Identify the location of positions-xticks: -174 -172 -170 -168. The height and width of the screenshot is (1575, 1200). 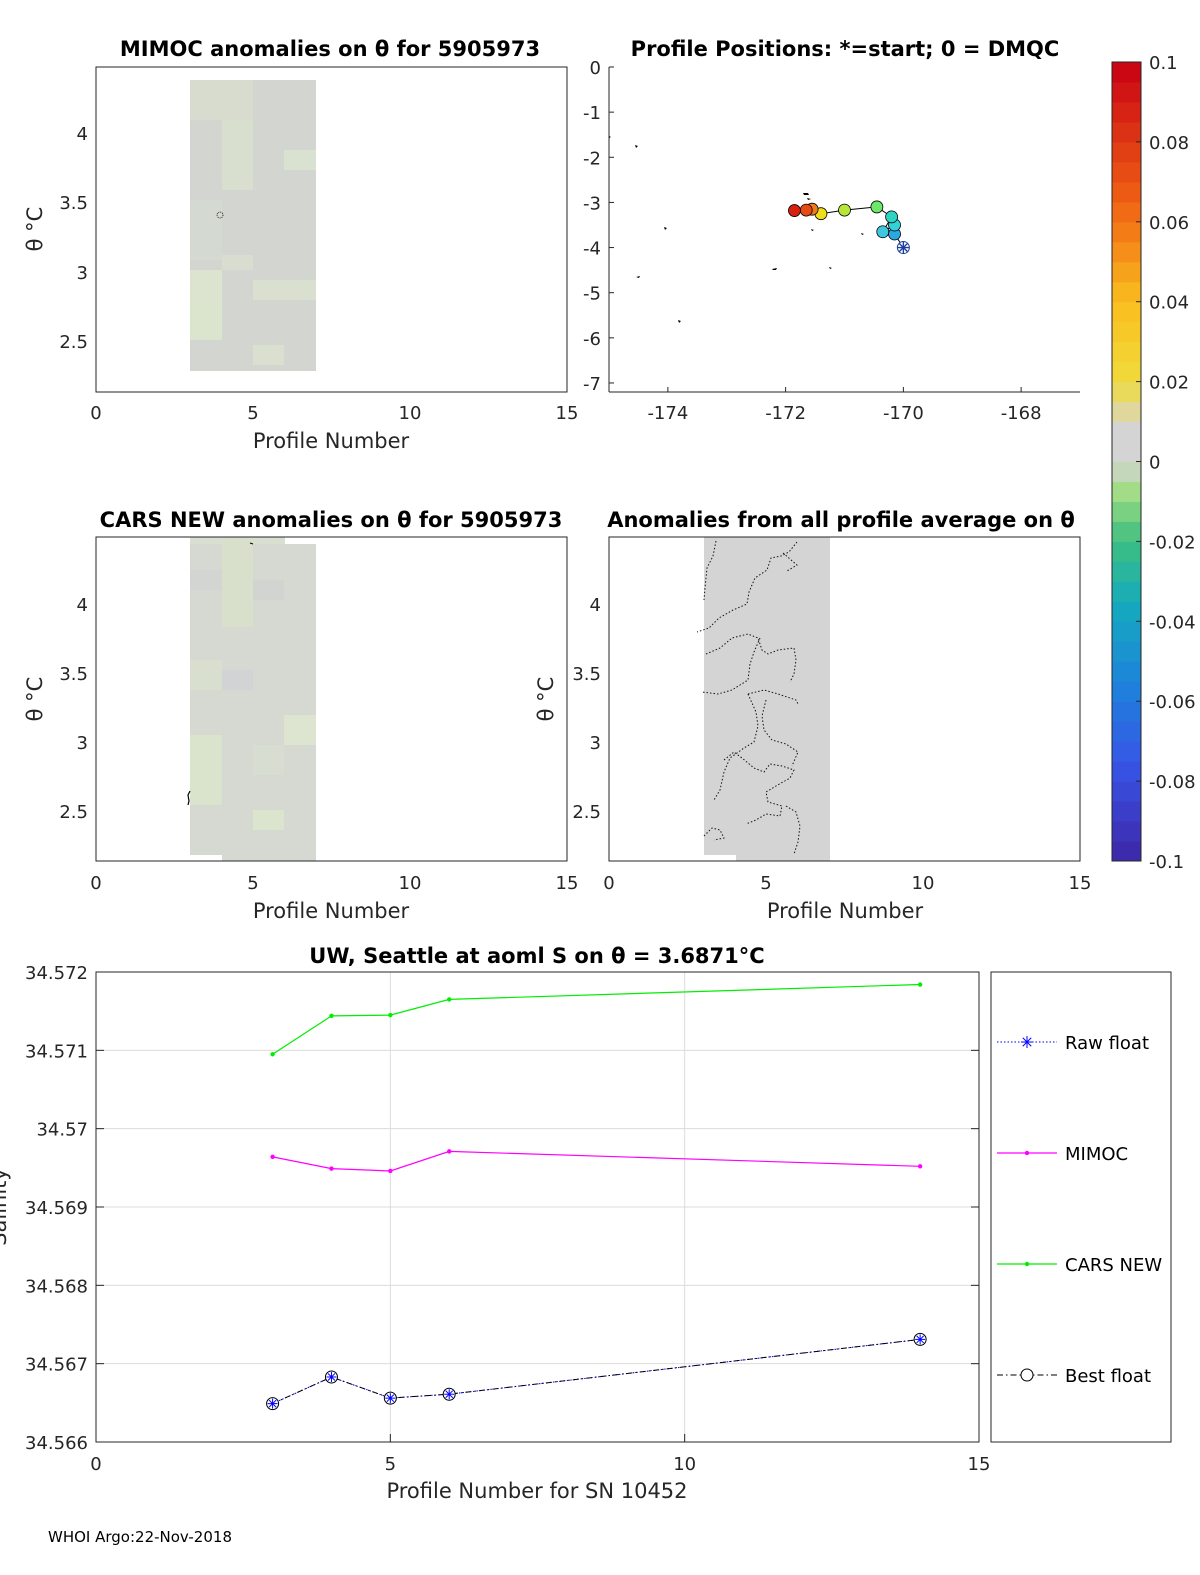
(844, 405).